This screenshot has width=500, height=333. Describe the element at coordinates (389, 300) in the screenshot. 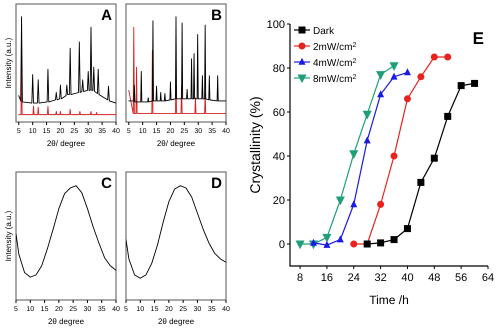

I see `x-axis-title: Time /h` at that location.